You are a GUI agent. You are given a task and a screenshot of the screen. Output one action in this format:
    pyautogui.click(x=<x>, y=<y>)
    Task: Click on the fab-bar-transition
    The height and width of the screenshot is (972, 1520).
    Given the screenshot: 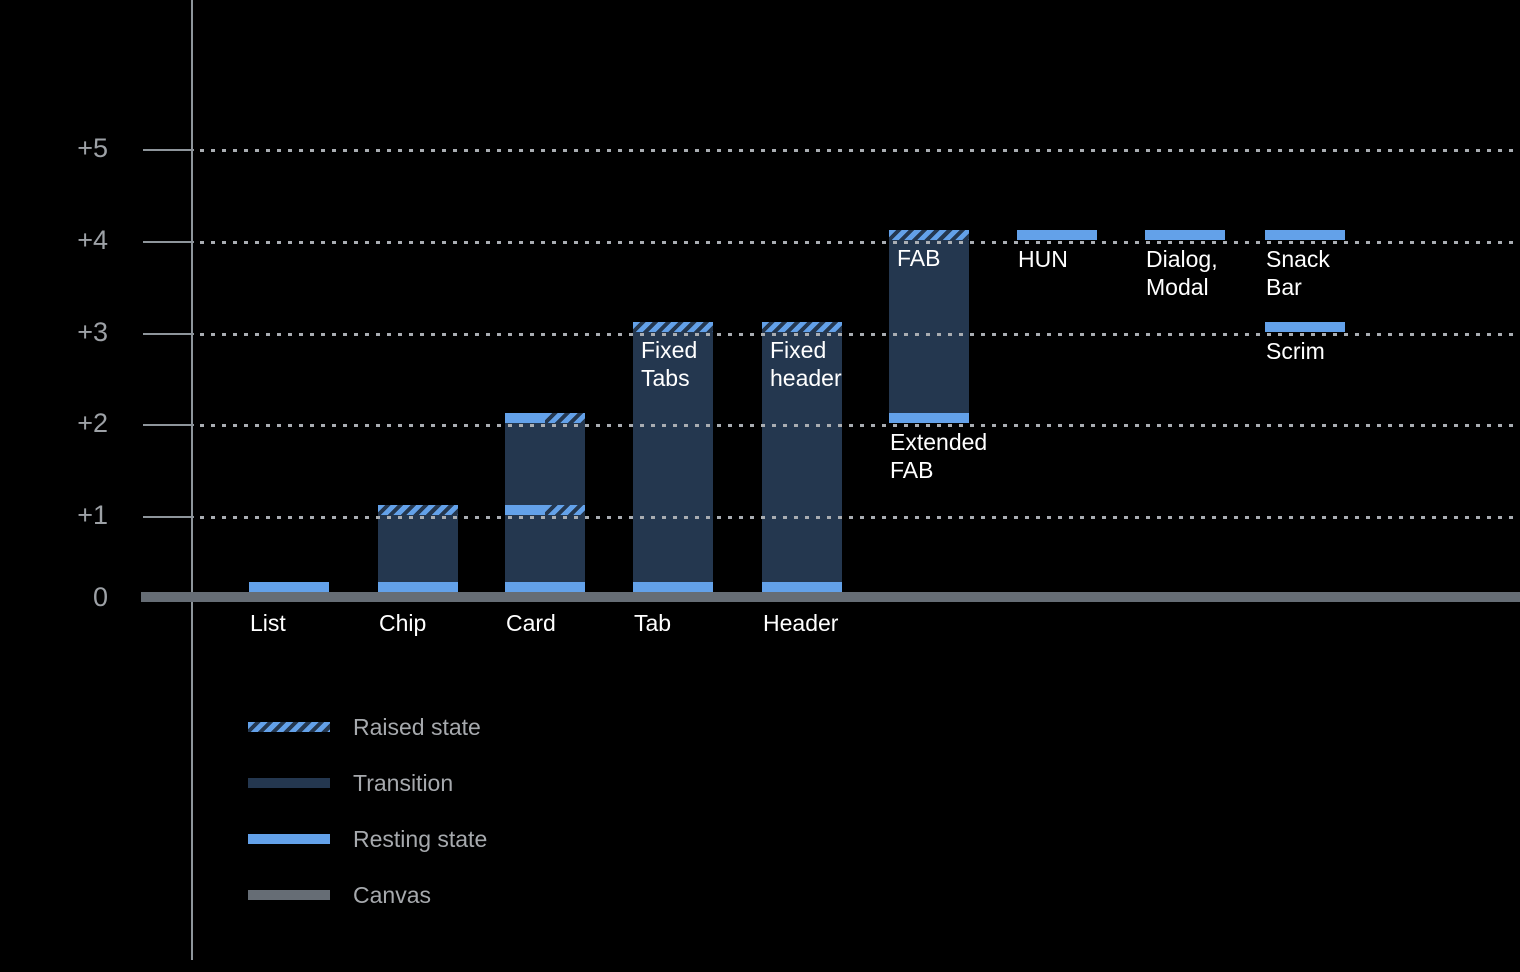 What is the action you would take?
    pyautogui.click(x=929, y=326)
    